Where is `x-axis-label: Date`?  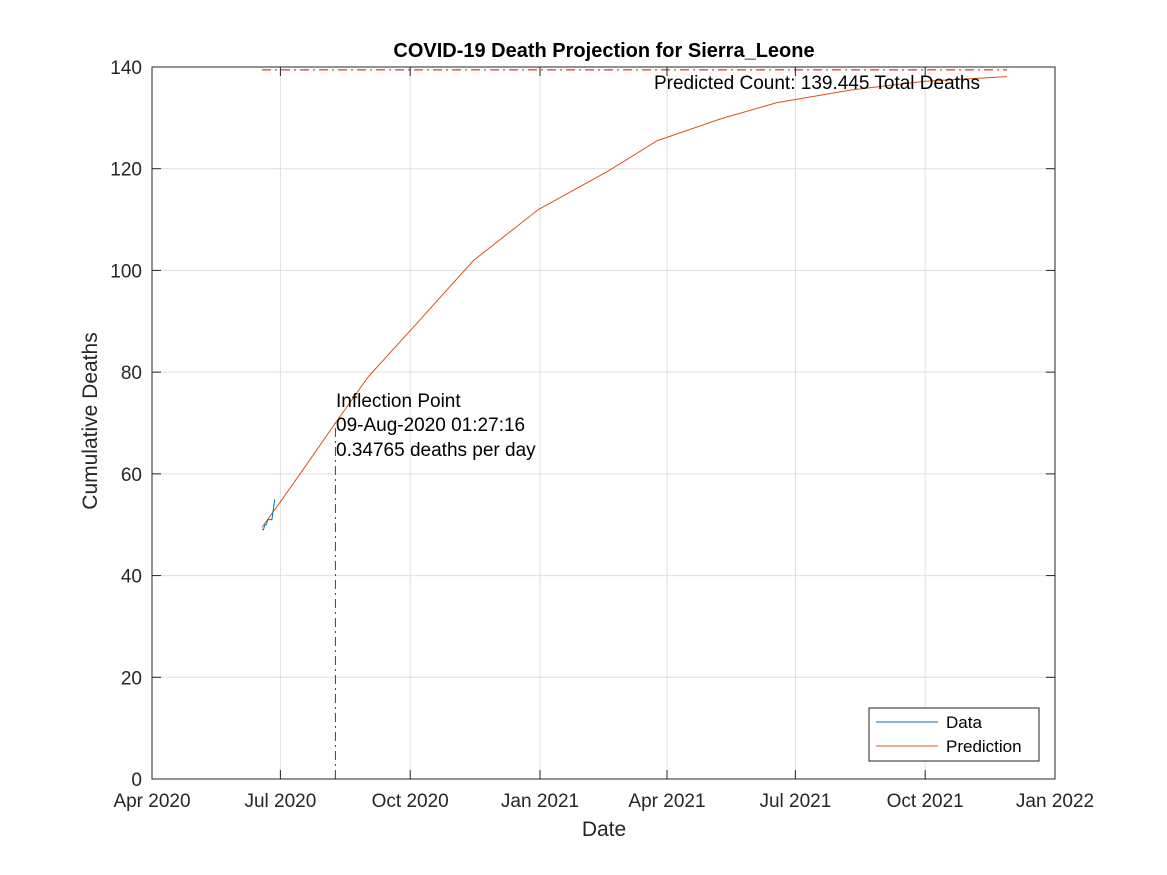
x-axis-label: Date is located at coordinates (604, 829).